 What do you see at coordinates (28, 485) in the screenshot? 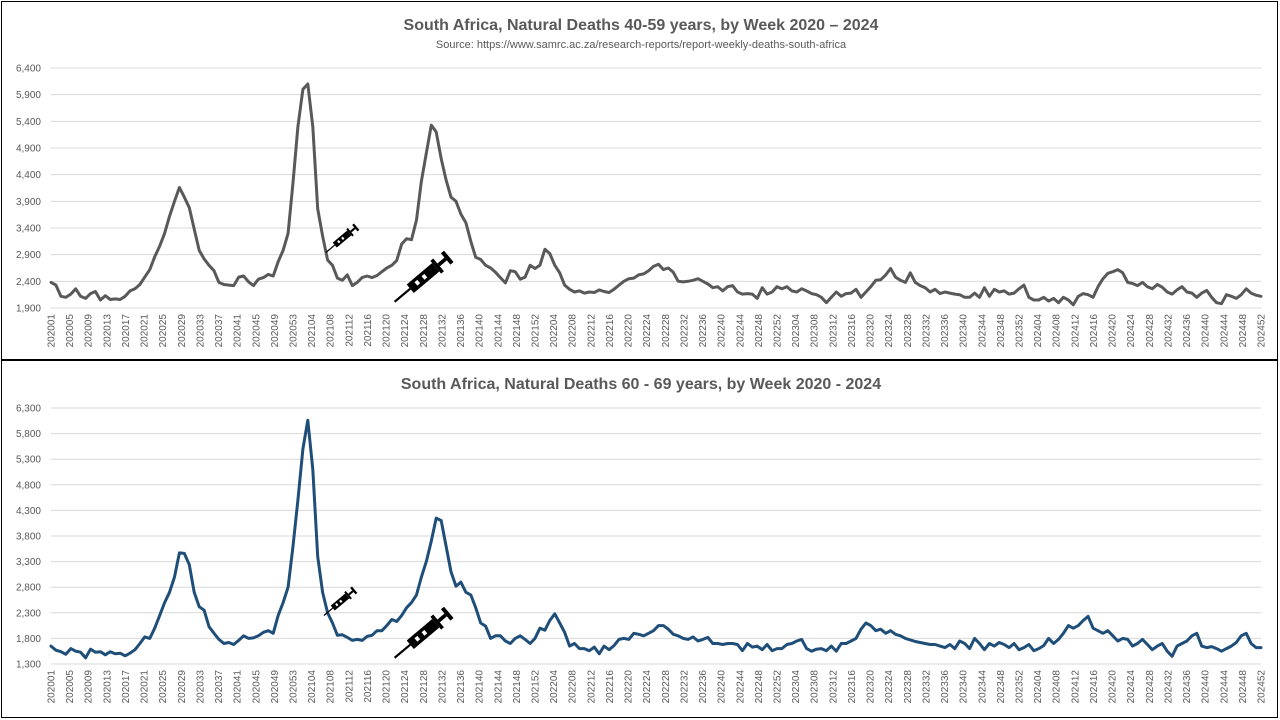
I see `y-tick-label: 4,800` at bounding box center [28, 485].